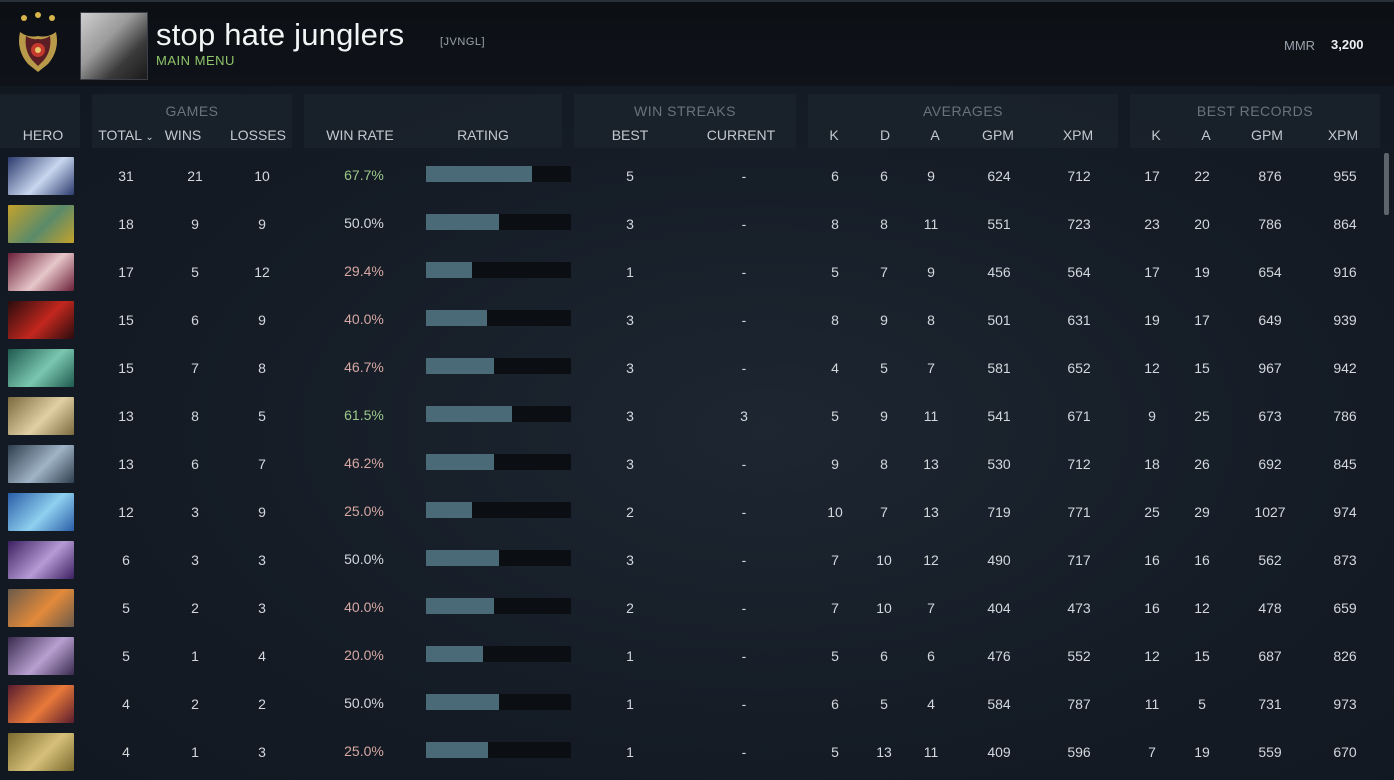  Describe the element at coordinates (479, 174) in the screenshot. I see `rating-bar-fill` at that location.